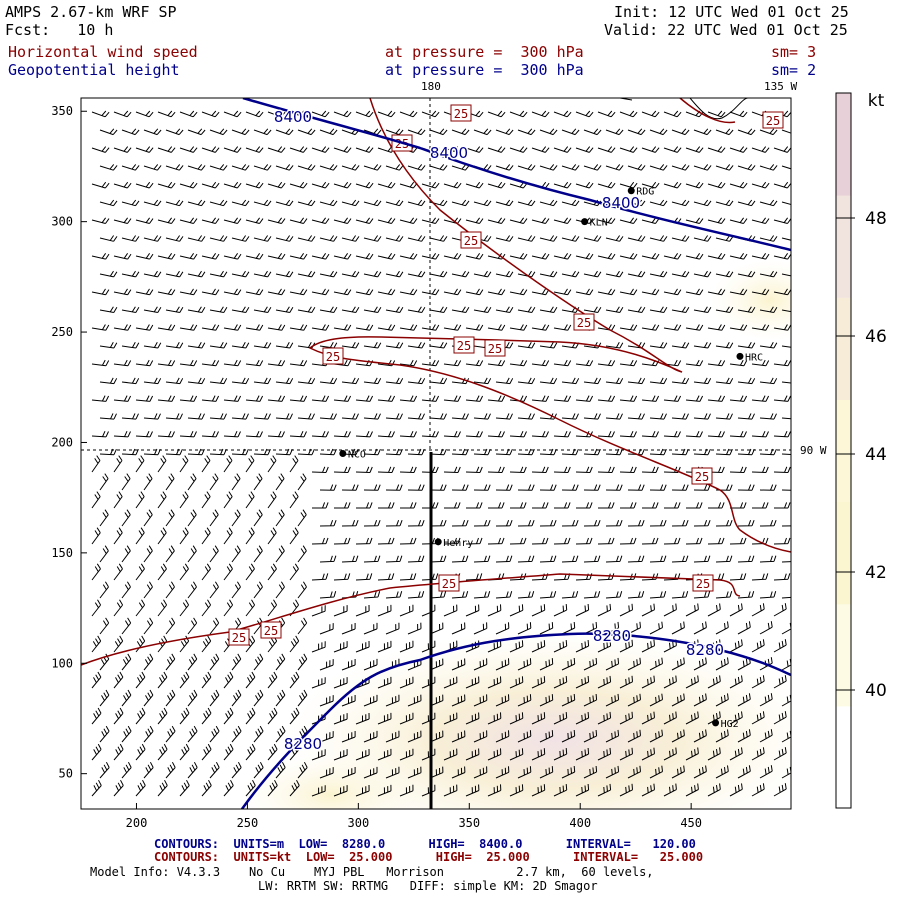 This screenshot has width=900, height=900. I want to click on height-label: 8280, so click(303, 744).